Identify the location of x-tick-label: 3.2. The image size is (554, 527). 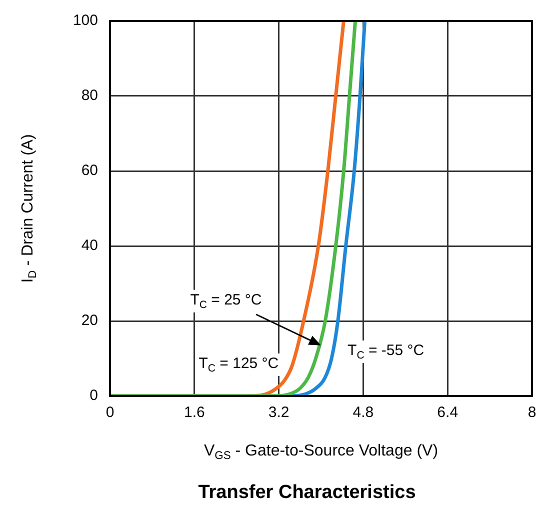
(279, 413).